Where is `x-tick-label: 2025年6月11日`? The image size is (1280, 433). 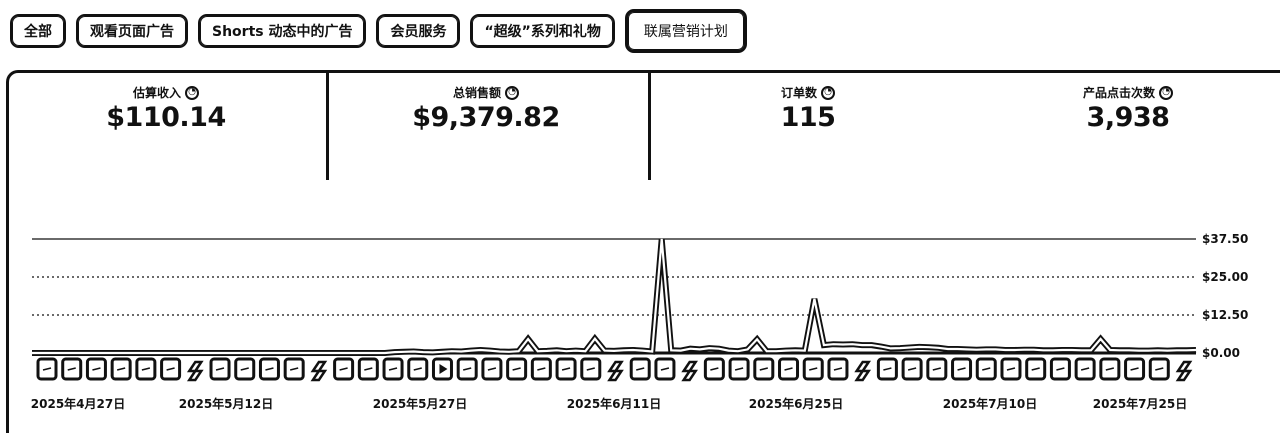 x-tick-label: 2025年6月11日 is located at coordinates (614, 403).